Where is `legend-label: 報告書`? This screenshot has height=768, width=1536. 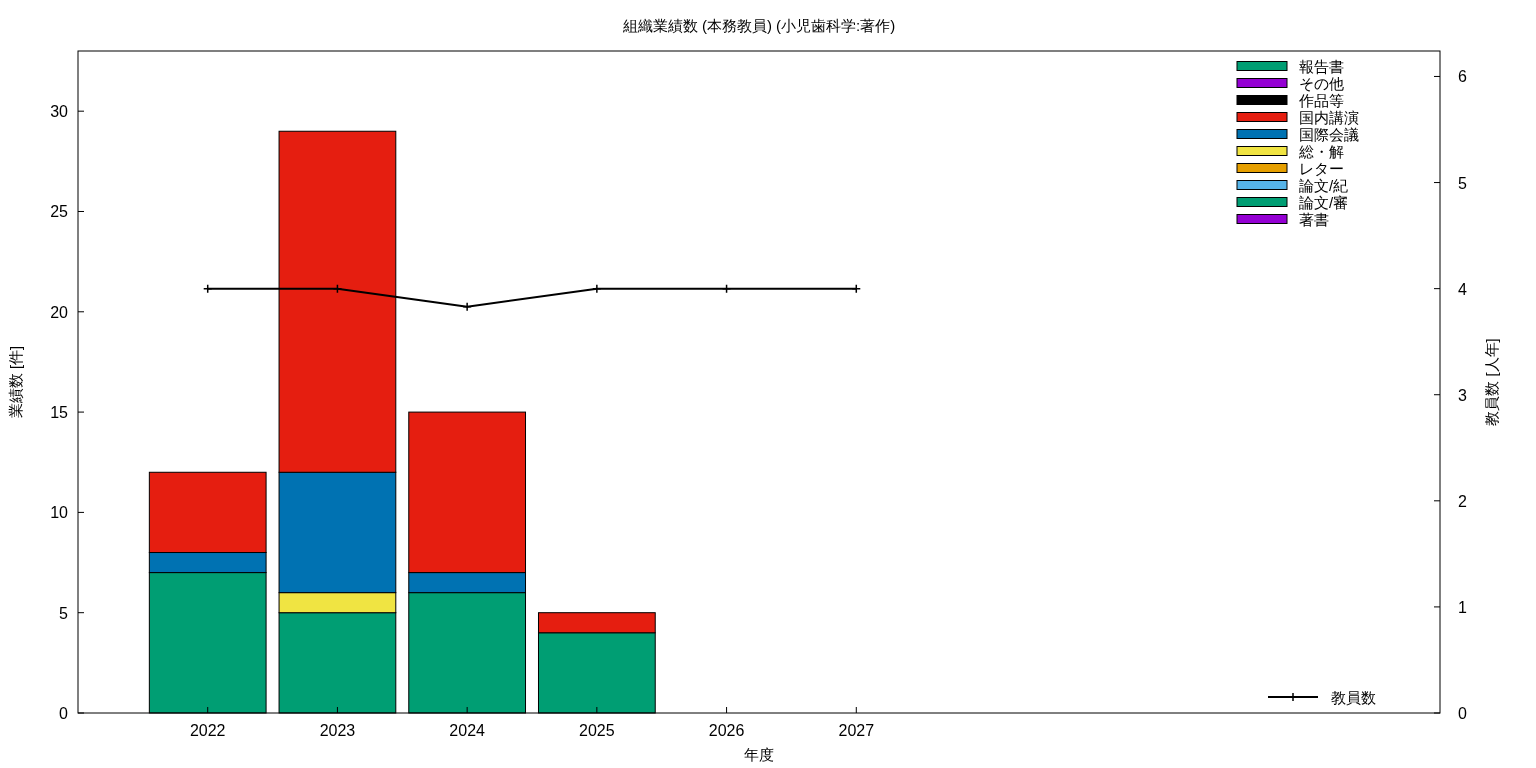
legend-label: 報告書 is located at coordinates (1321, 66).